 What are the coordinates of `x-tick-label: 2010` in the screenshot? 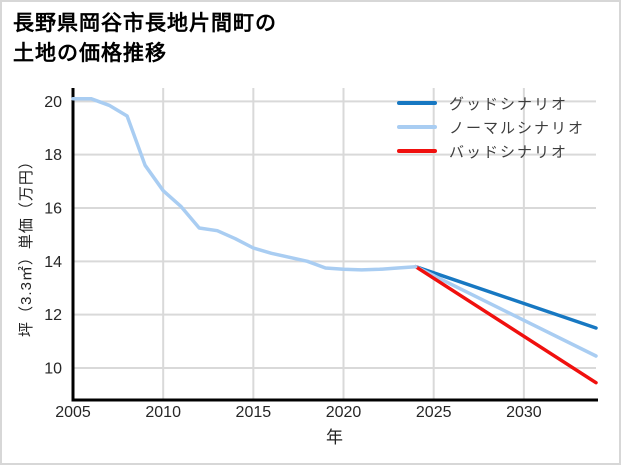 It's located at (163, 412).